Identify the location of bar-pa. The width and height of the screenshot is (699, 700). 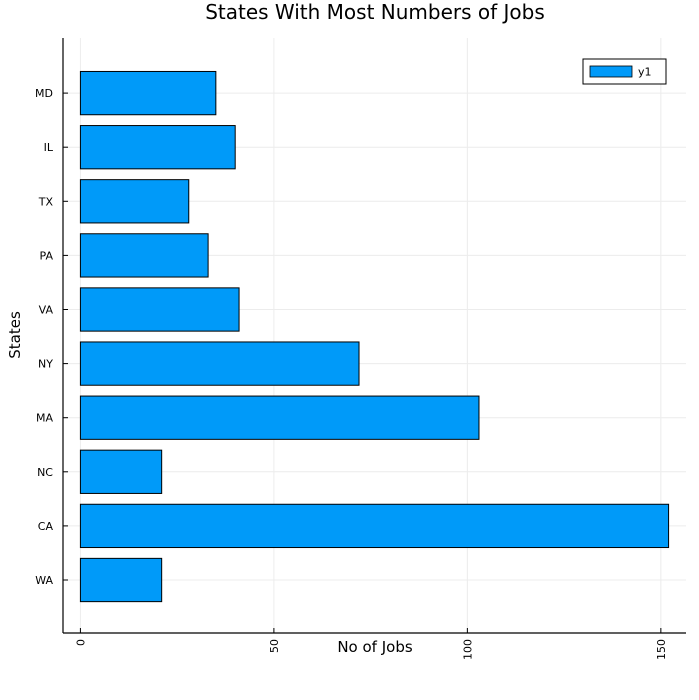
(144, 255).